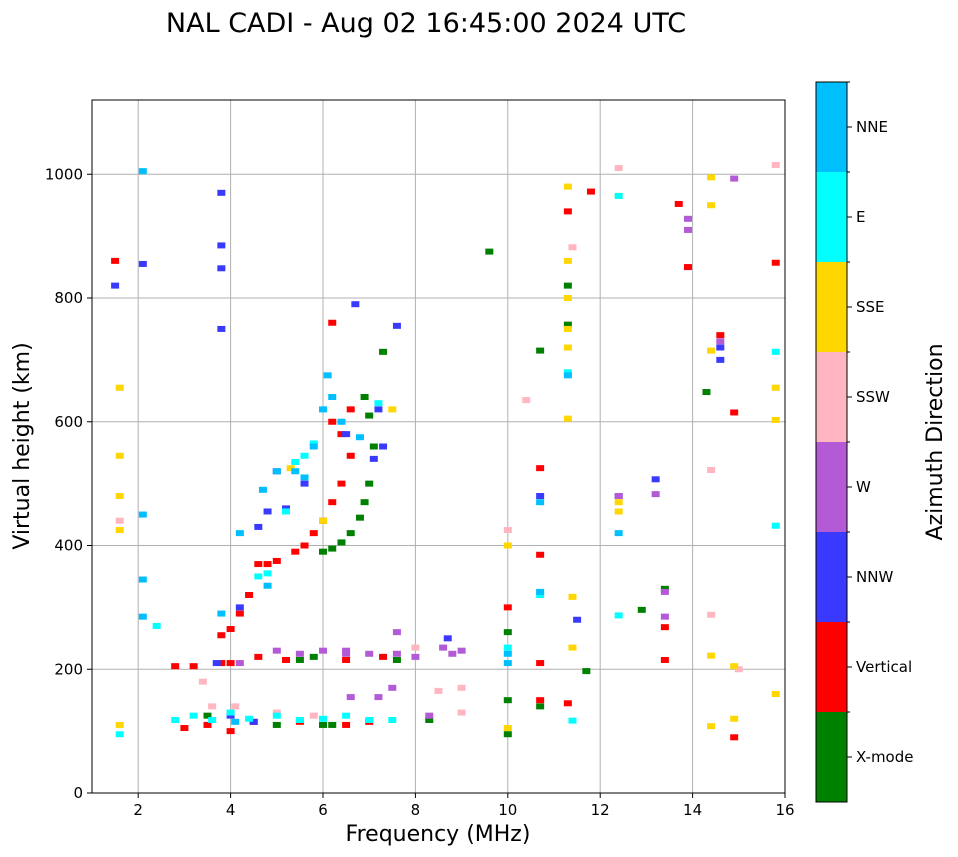 The width and height of the screenshot is (958, 857). What do you see at coordinates (874, 577) in the screenshot?
I see `colorbar-label: NNW` at bounding box center [874, 577].